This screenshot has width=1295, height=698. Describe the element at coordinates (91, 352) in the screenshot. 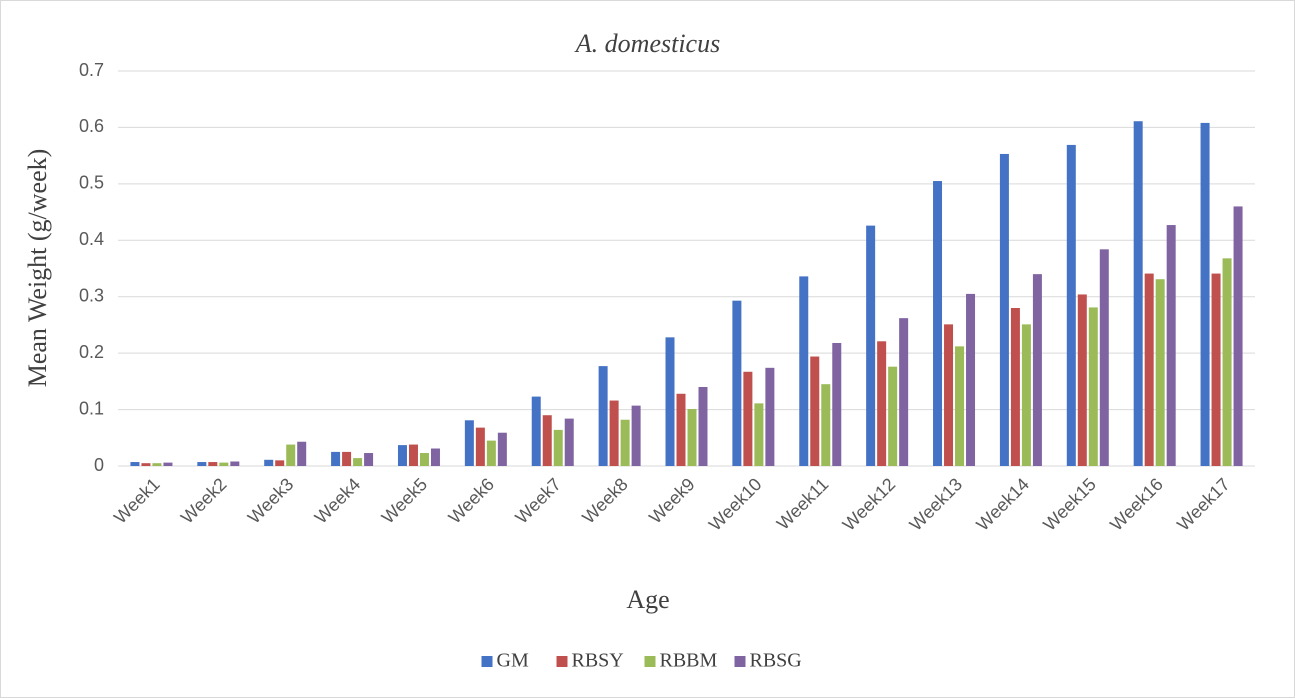

I see `y-tick-label: 0.2` at that location.